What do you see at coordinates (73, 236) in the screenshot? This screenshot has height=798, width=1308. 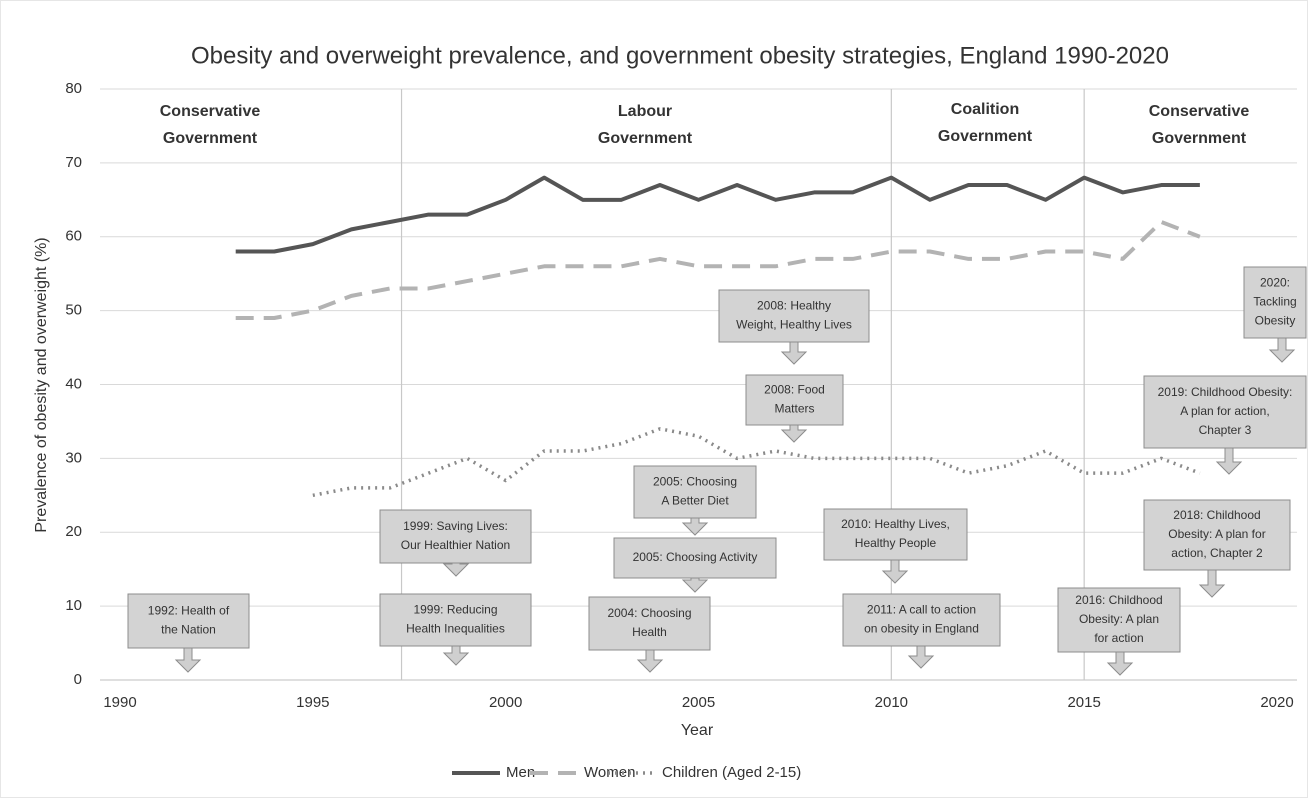 I see `y-tick-label: 60` at bounding box center [73, 236].